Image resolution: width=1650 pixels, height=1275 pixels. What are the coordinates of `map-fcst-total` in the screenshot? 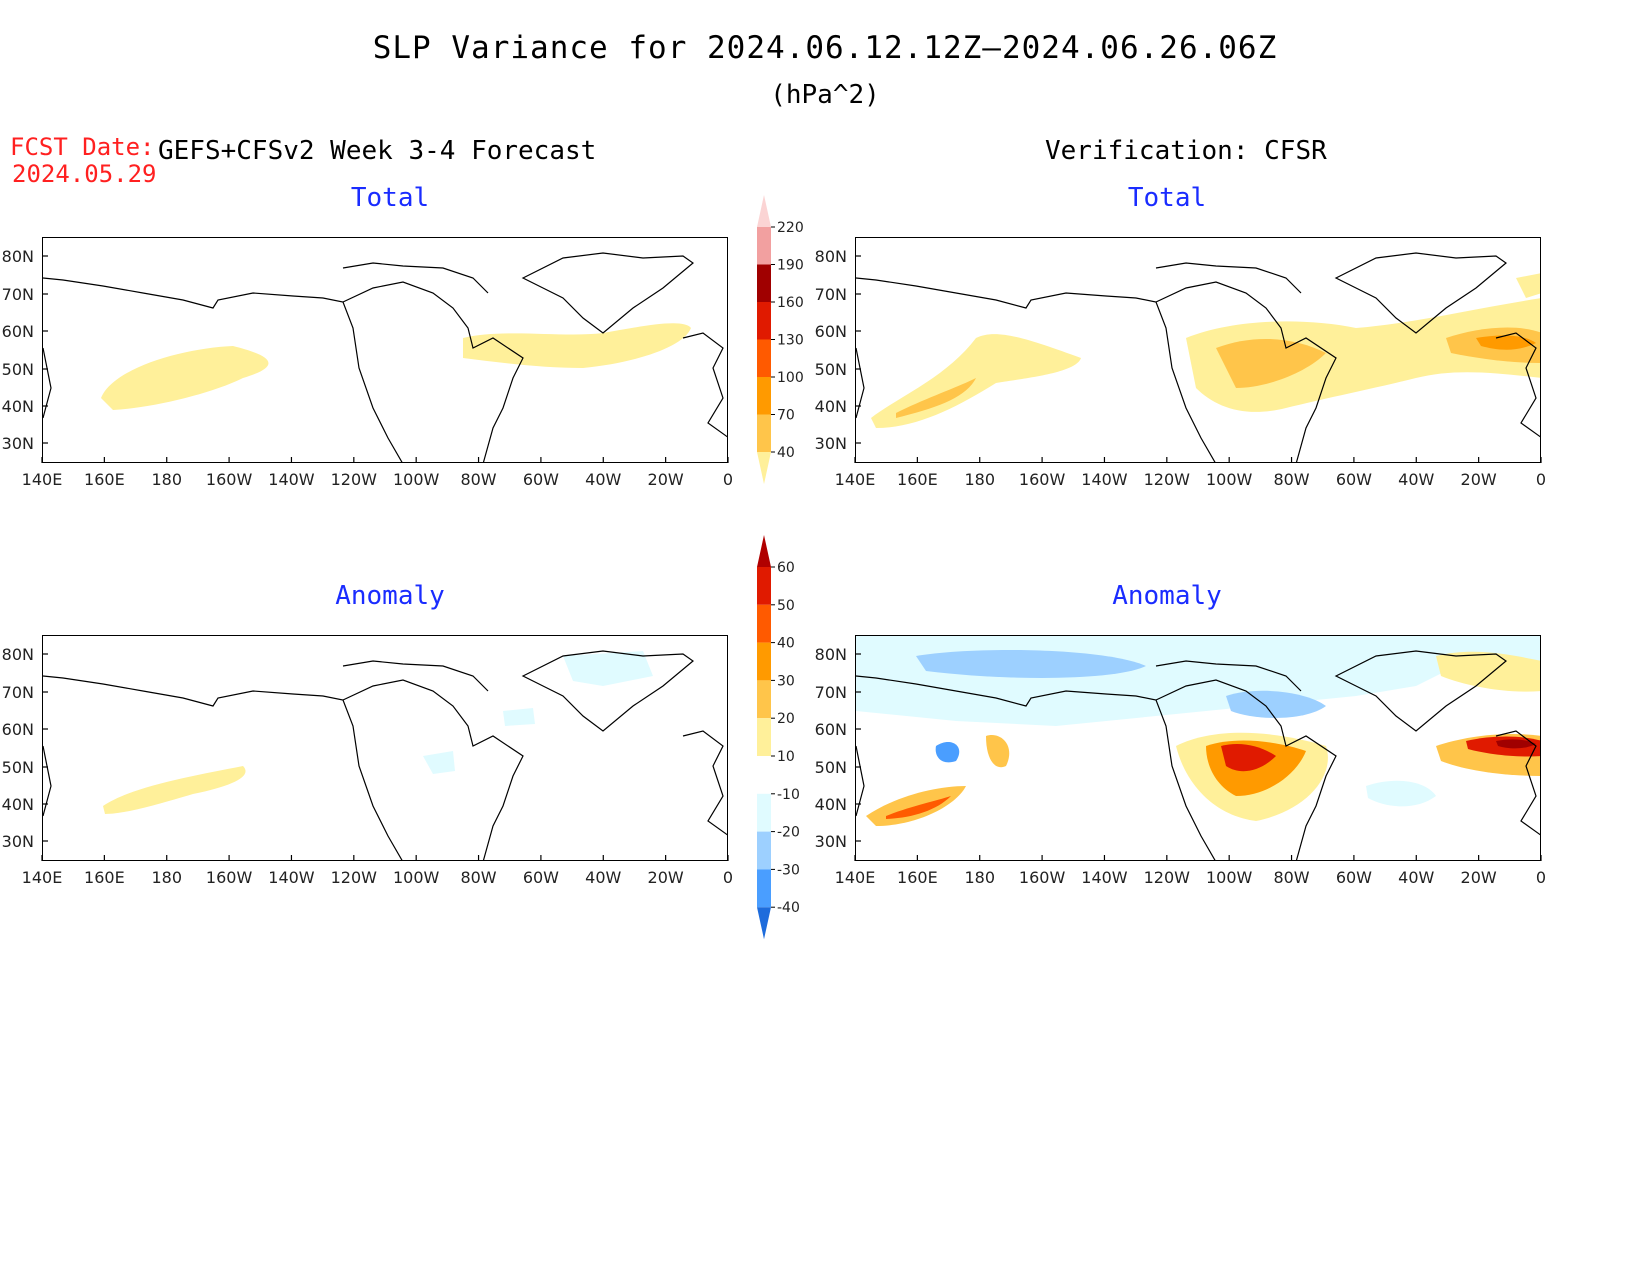 It's located at (385, 350).